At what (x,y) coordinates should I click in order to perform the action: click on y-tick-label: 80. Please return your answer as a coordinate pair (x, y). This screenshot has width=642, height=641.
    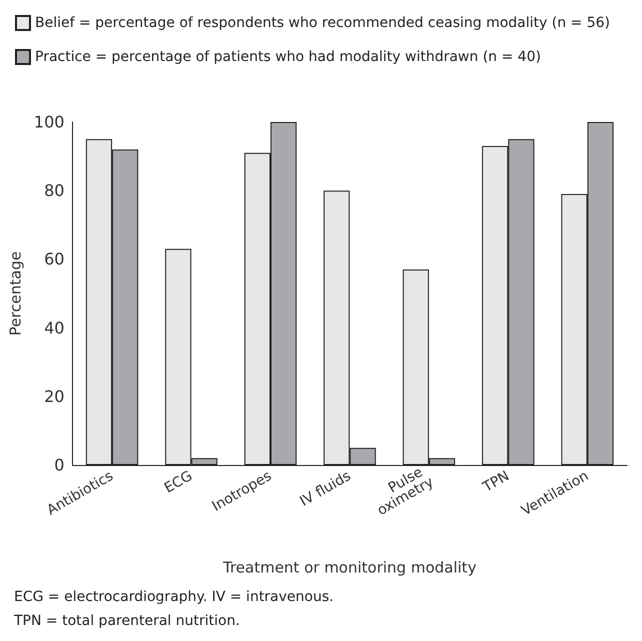
    Looking at the image, I should click on (54, 190).